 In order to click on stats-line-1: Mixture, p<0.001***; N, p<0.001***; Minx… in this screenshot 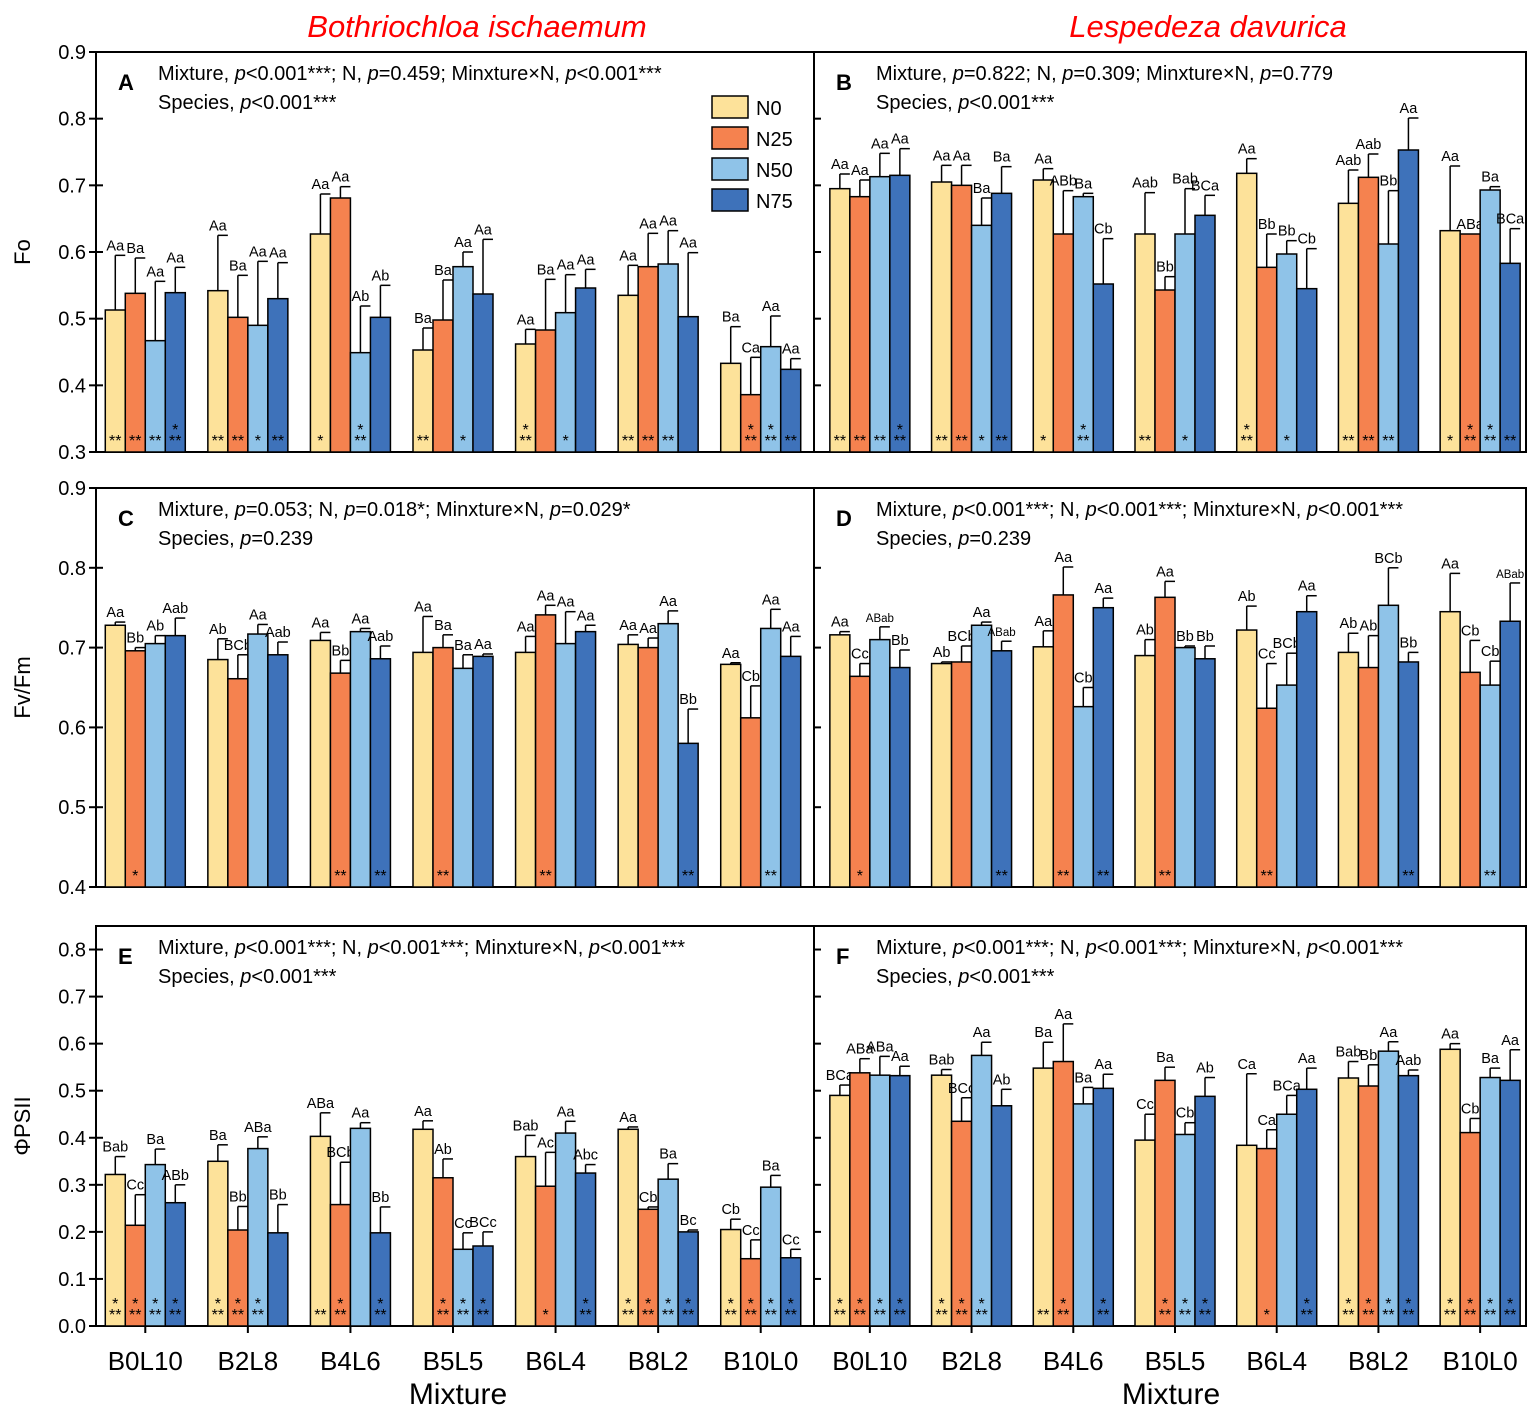, I will do `click(1139, 510)`.